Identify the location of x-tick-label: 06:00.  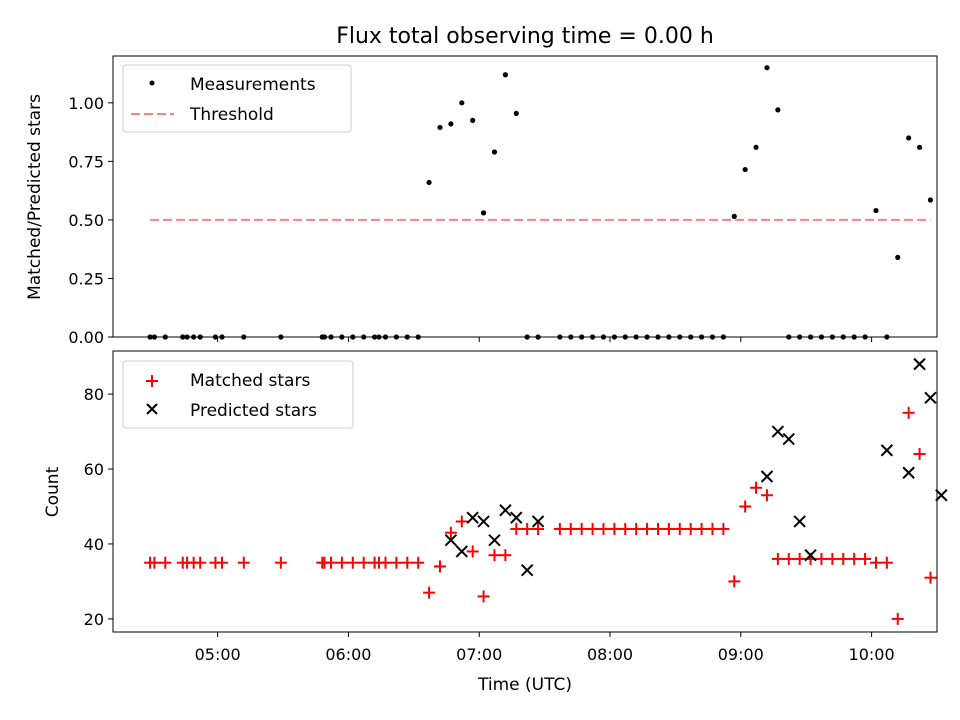
(348, 654).